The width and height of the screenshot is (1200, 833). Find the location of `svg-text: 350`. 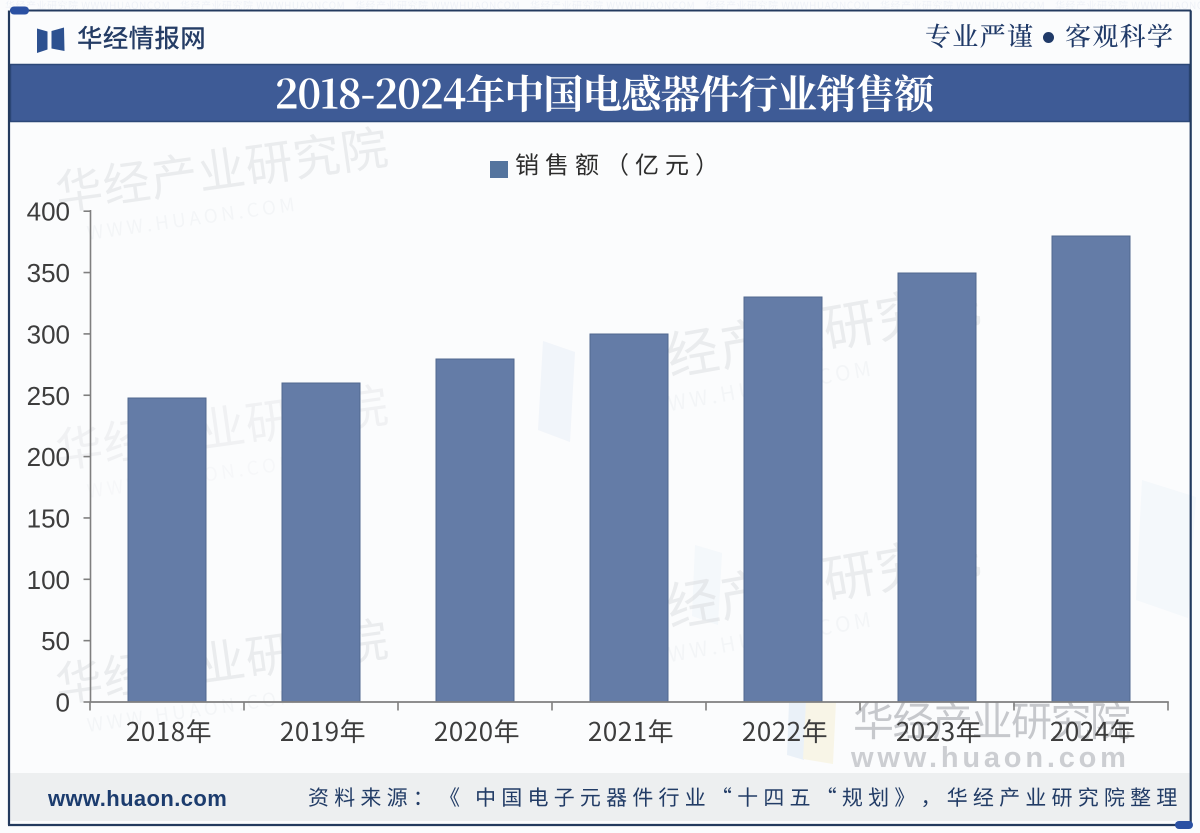

svg-text: 350 is located at coordinates (48, 273).